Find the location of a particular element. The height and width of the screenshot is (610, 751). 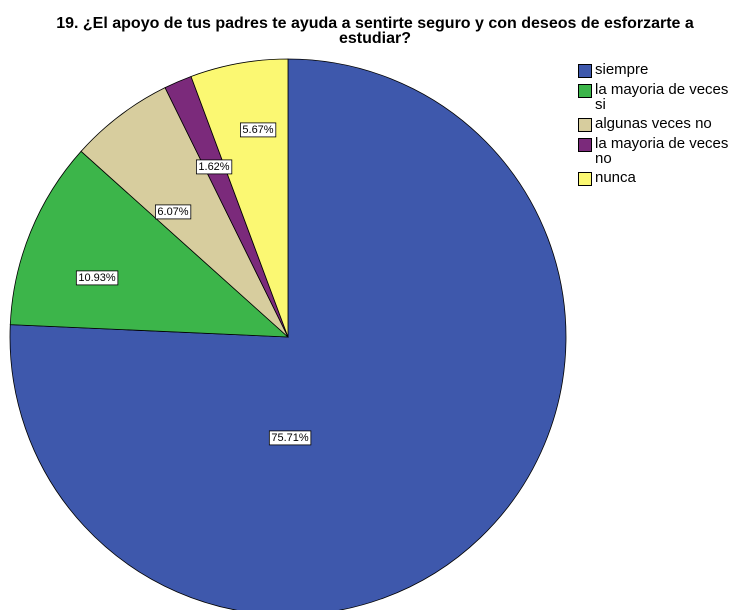

legend-label: la mayoria de veces no is located at coordinates (662, 151).